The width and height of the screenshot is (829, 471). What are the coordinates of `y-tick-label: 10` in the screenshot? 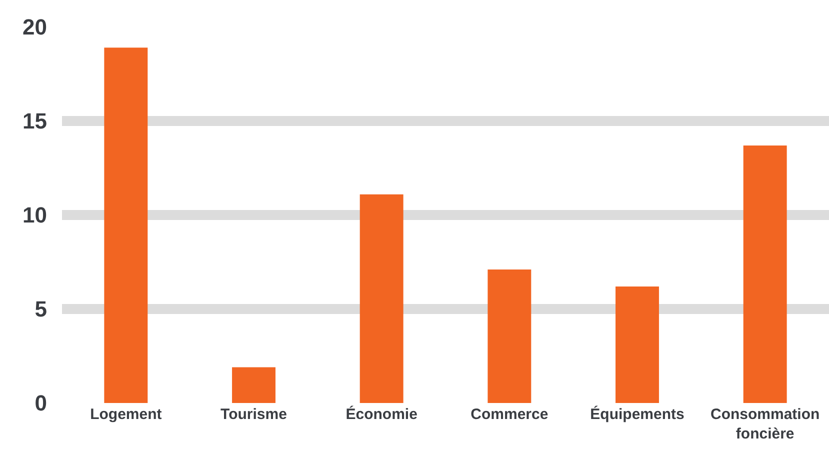 It's located at (34, 215).